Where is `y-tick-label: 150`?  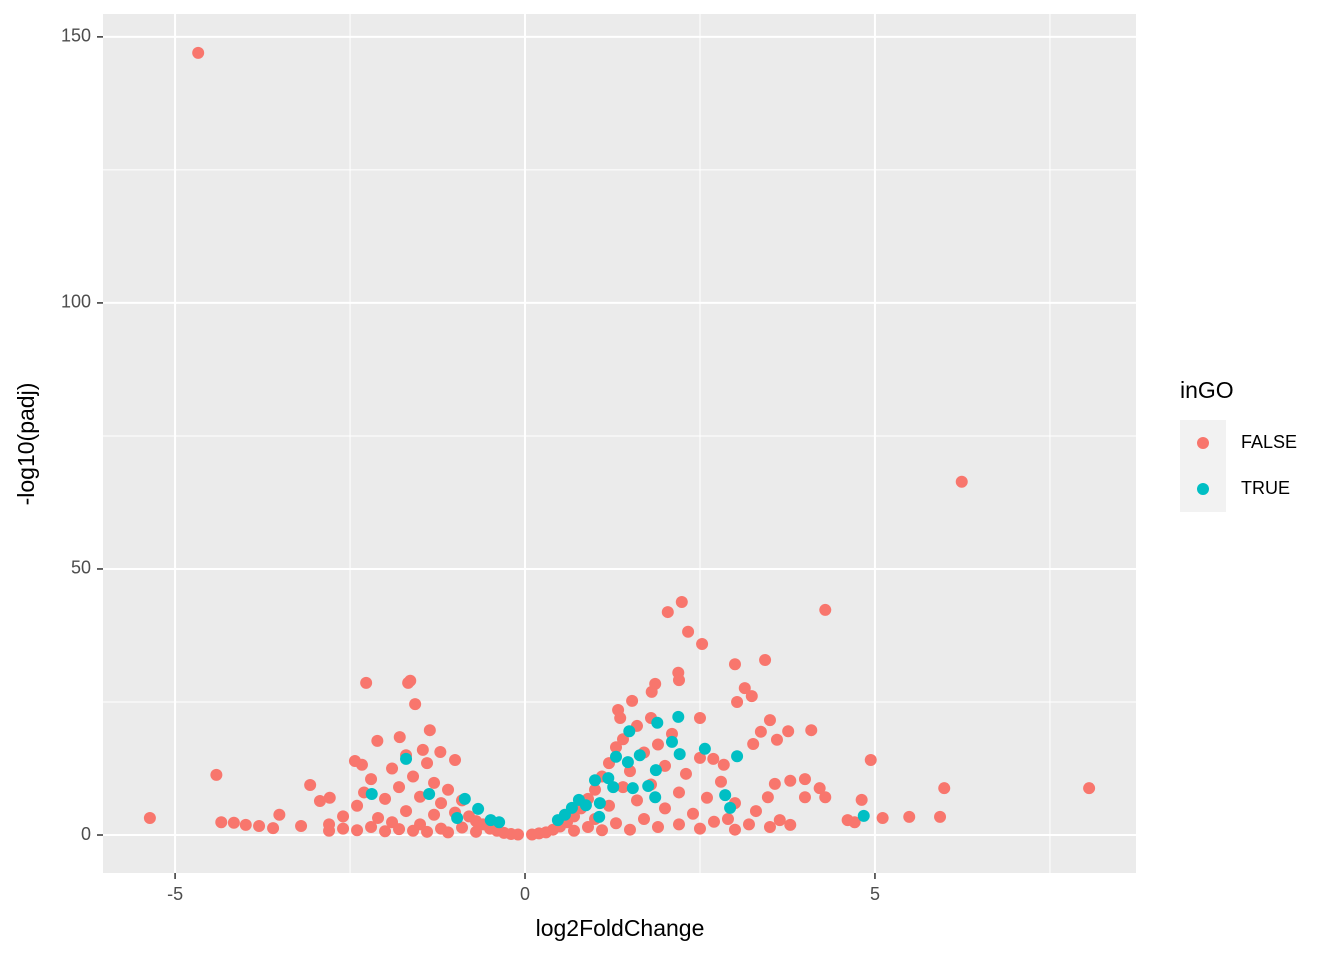
y-tick-label: 150 is located at coordinates (76, 36).